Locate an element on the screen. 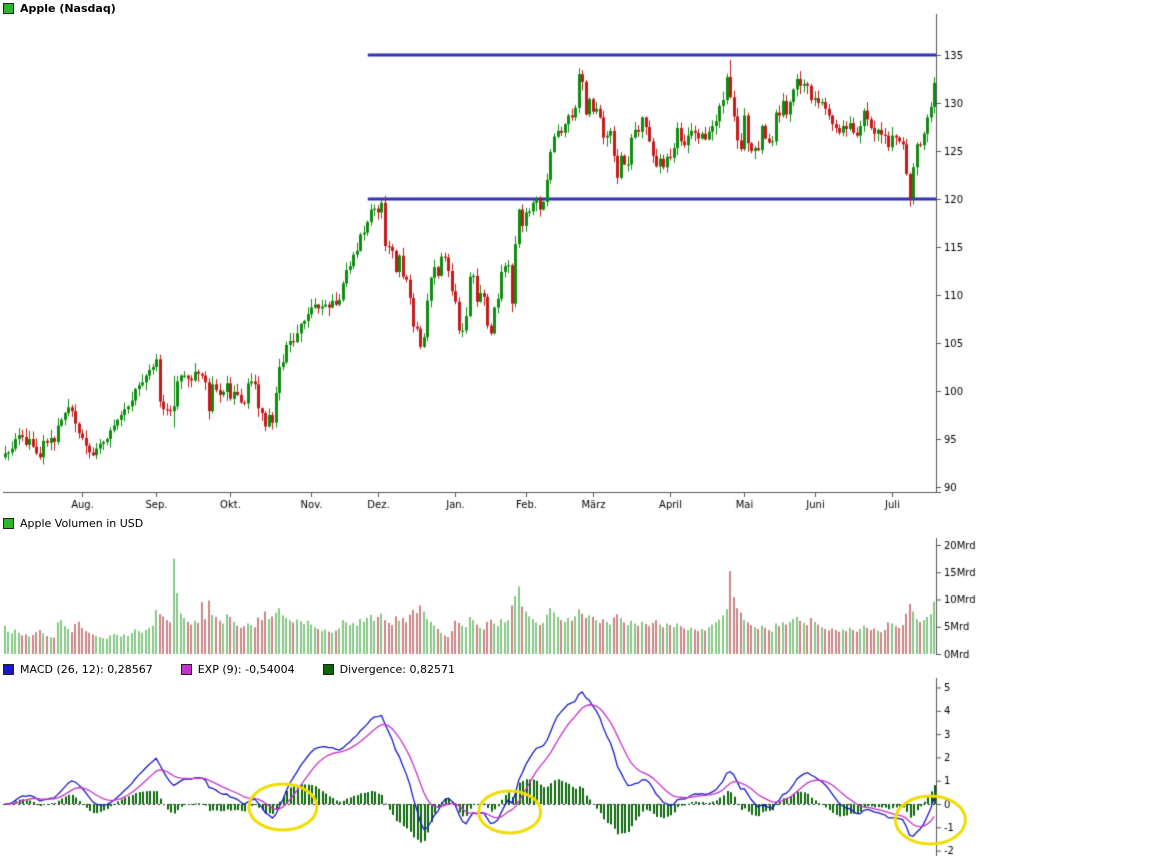 Image resolution: width=1152 pixels, height=862 pixels. divergence-legend-label: Divergence: 0,82571 is located at coordinates (397, 669).